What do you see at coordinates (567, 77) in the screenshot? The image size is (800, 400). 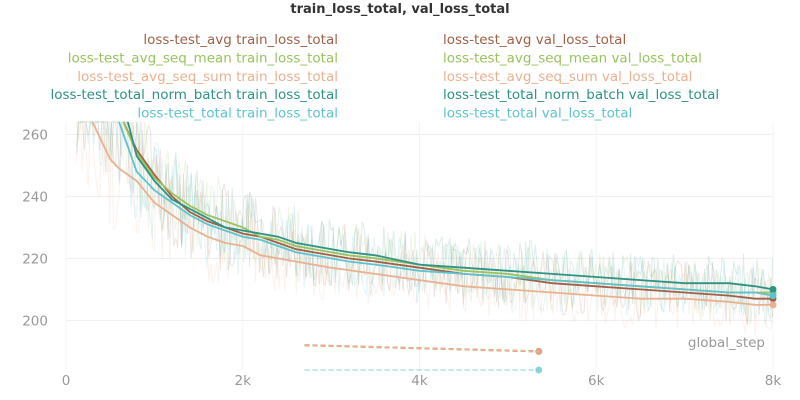 I see `legend-entry: loss-test_avg_seq_sum val_loss_total` at bounding box center [567, 77].